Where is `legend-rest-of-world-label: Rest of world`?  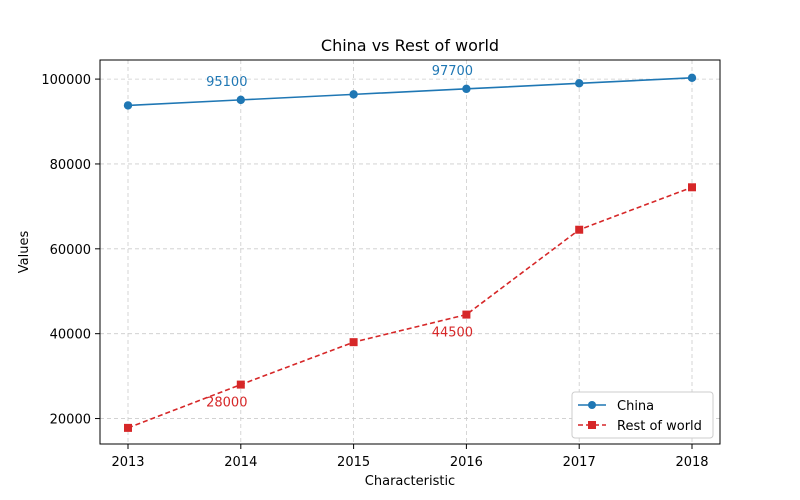 legend-rest-of-world-label: Rest of world is located at coordinates (659, 426).